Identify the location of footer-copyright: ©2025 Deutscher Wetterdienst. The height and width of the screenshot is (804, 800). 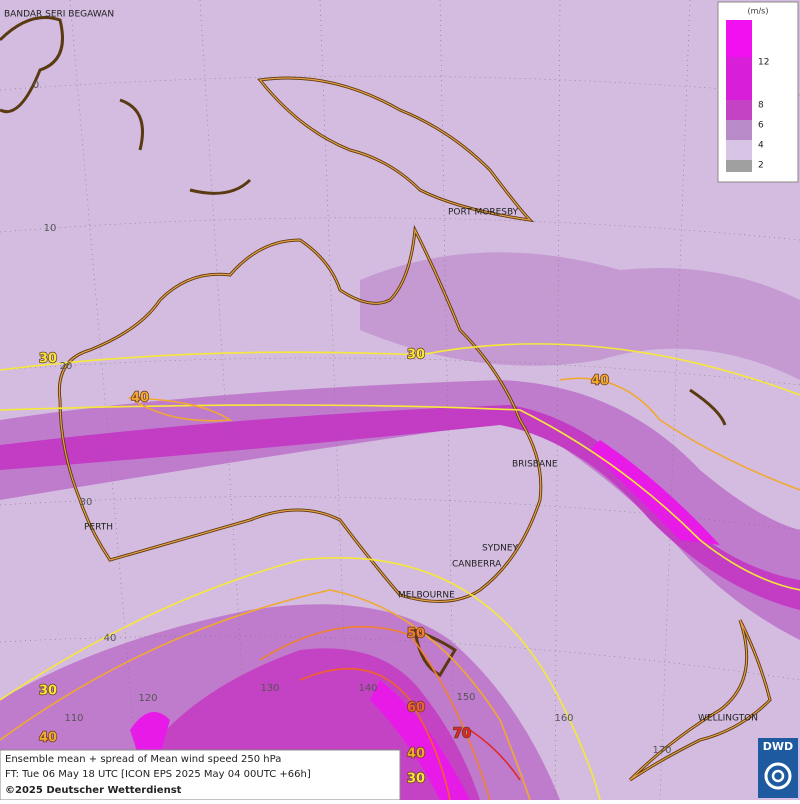
(93, 790).